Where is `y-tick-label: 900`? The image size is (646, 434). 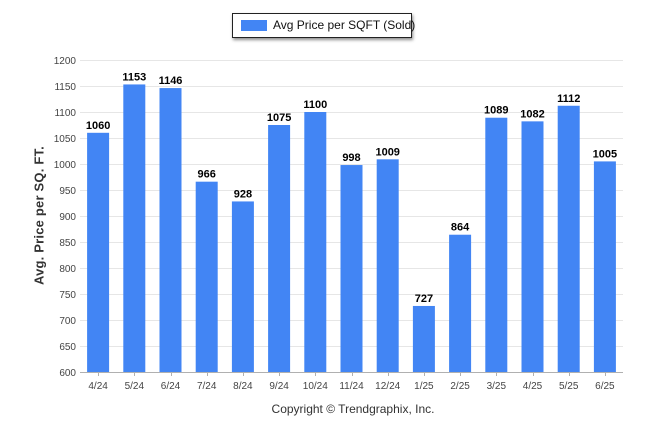 y-tick-label: 900 is located at coordinates (67, 217).